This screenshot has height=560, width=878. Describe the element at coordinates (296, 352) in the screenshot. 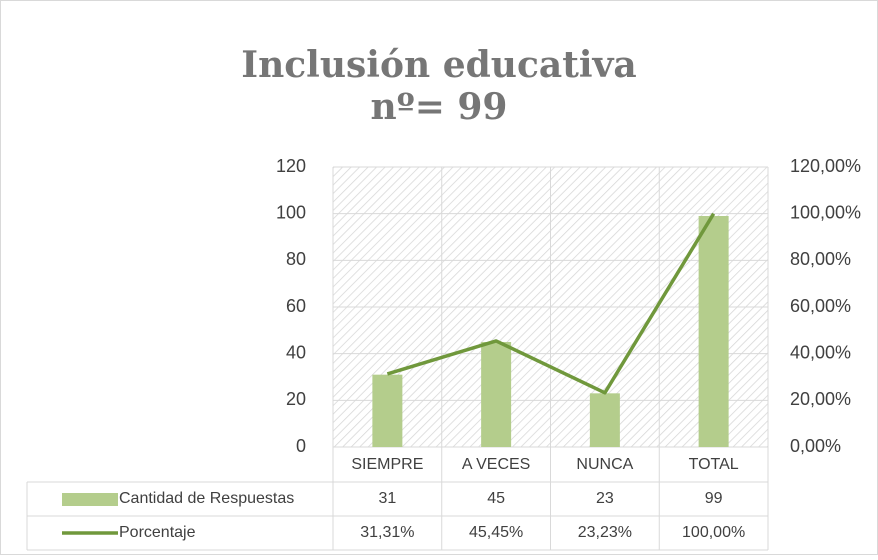

I see `y-tick-label: 40` at that location.